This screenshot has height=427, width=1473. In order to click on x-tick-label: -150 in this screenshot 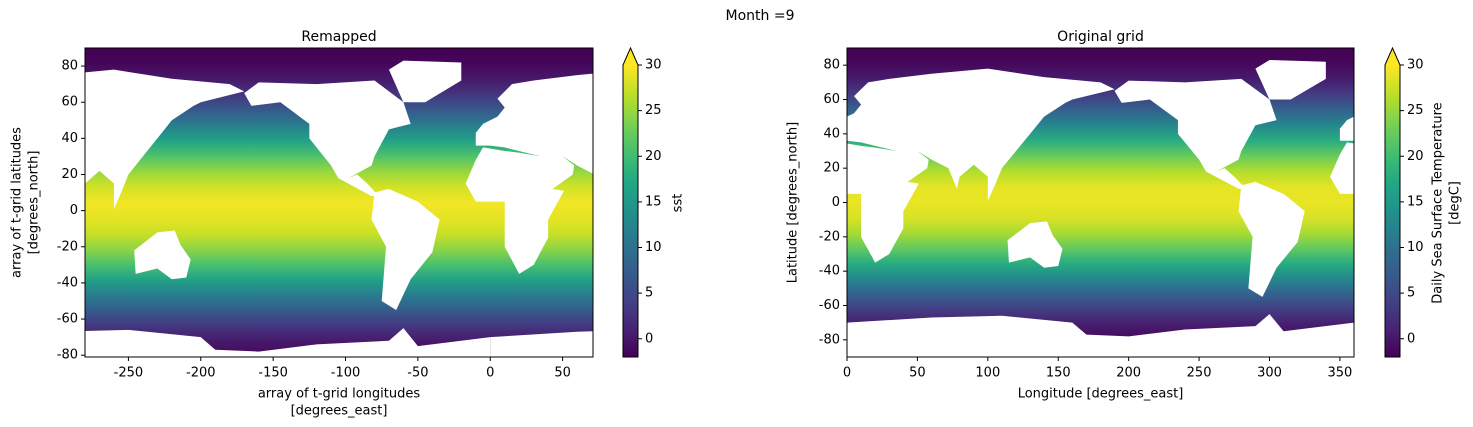, I will do `click(273, 373)`.